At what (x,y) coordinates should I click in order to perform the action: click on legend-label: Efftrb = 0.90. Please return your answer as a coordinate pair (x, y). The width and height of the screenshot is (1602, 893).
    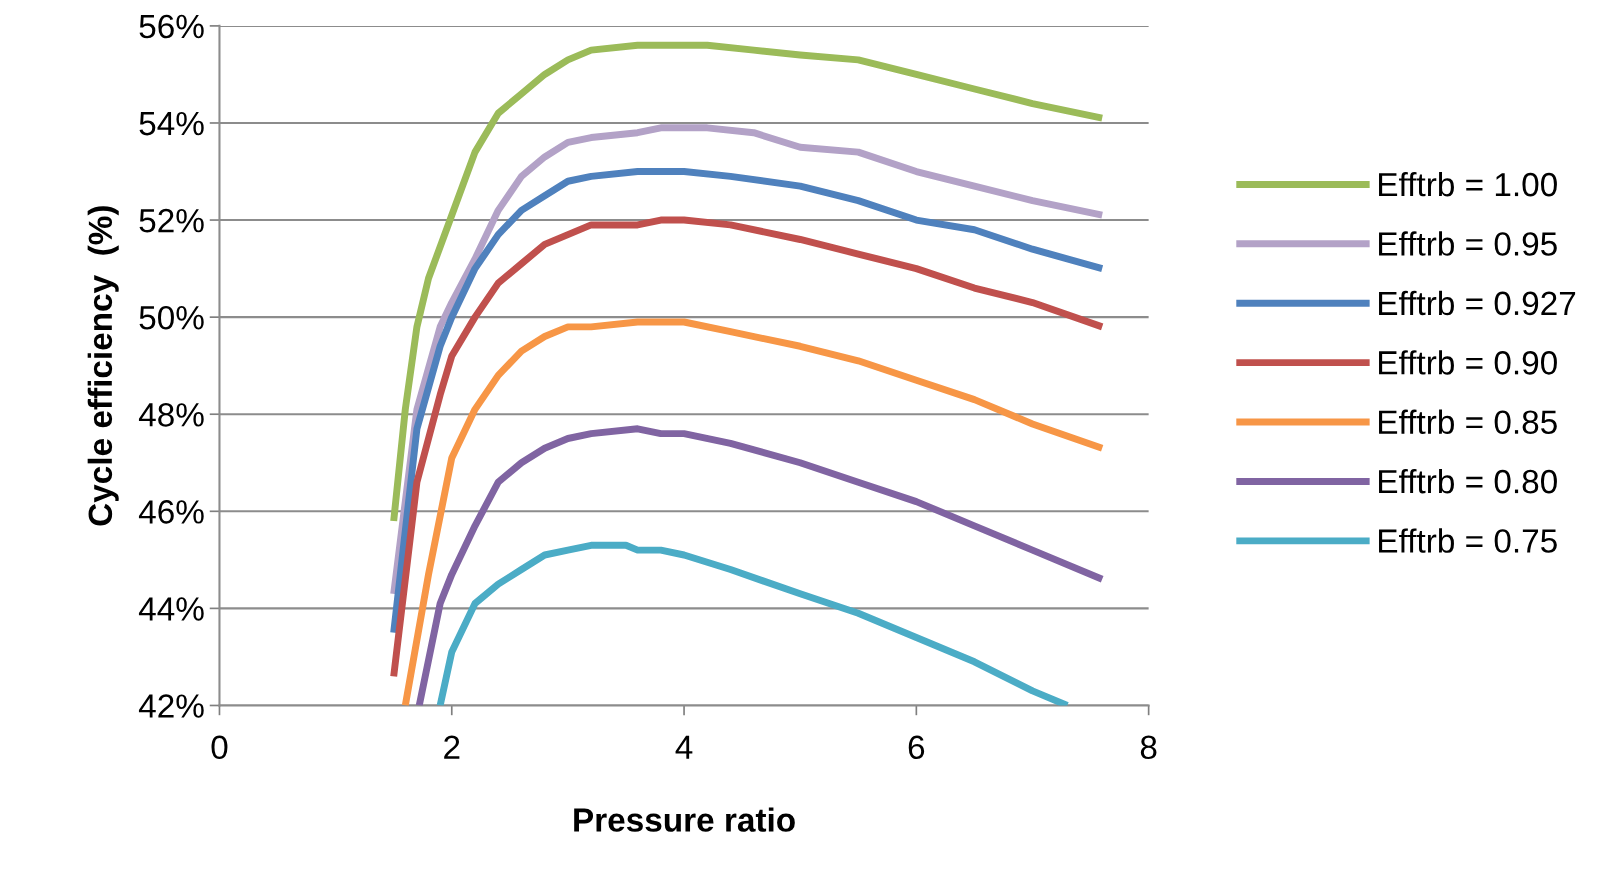
    Looking at the image, I should click on (1468, 362).